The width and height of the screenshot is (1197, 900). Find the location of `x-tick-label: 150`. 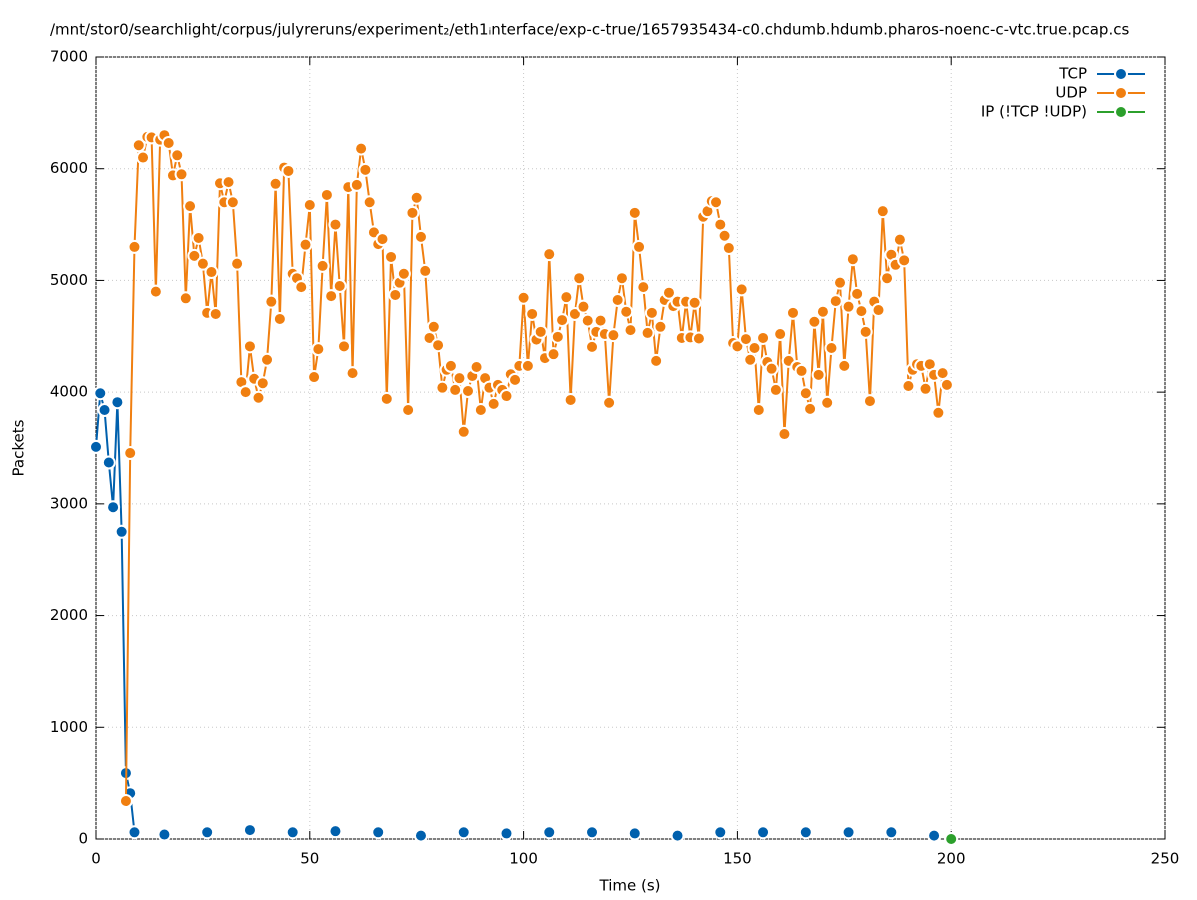

x-tick-label: 150 is located at coordinates (737, 859).